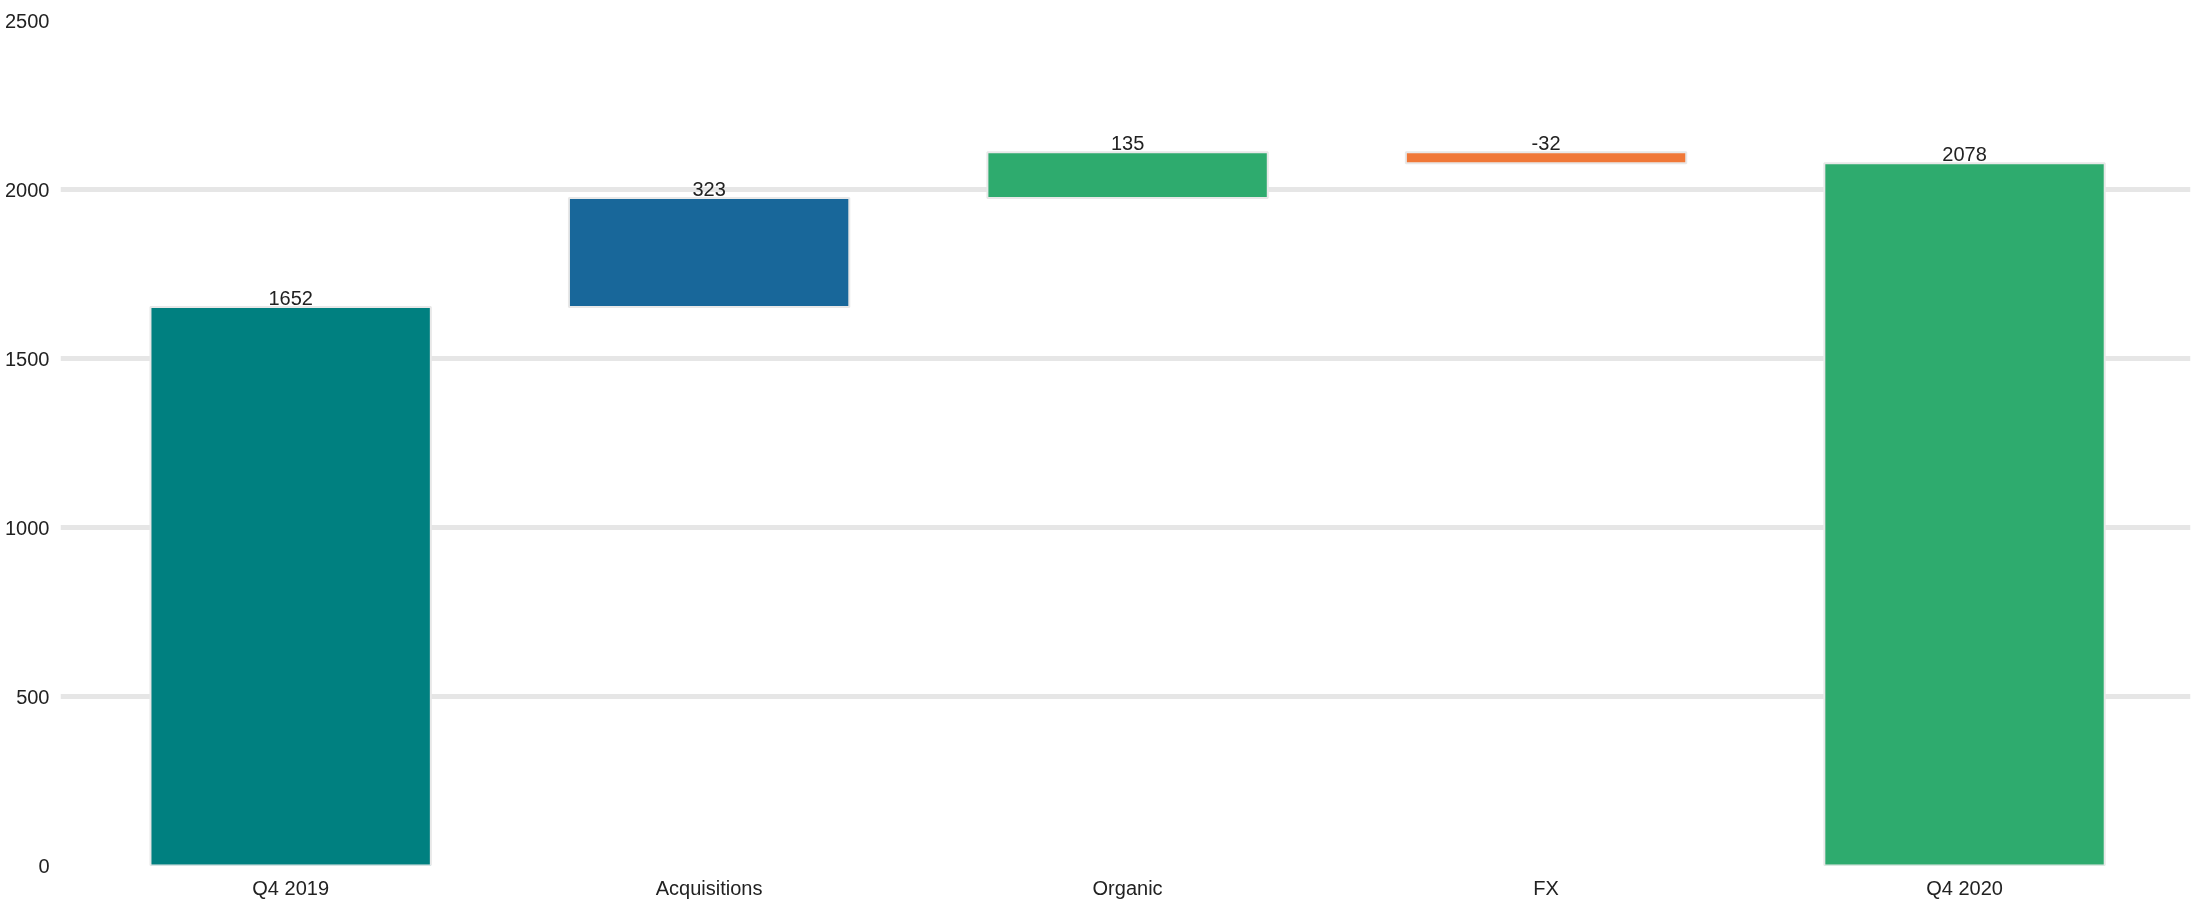  Describe the element at coordinates (290, 298) in the screenshot. I see `data-label: 1652` at that location.